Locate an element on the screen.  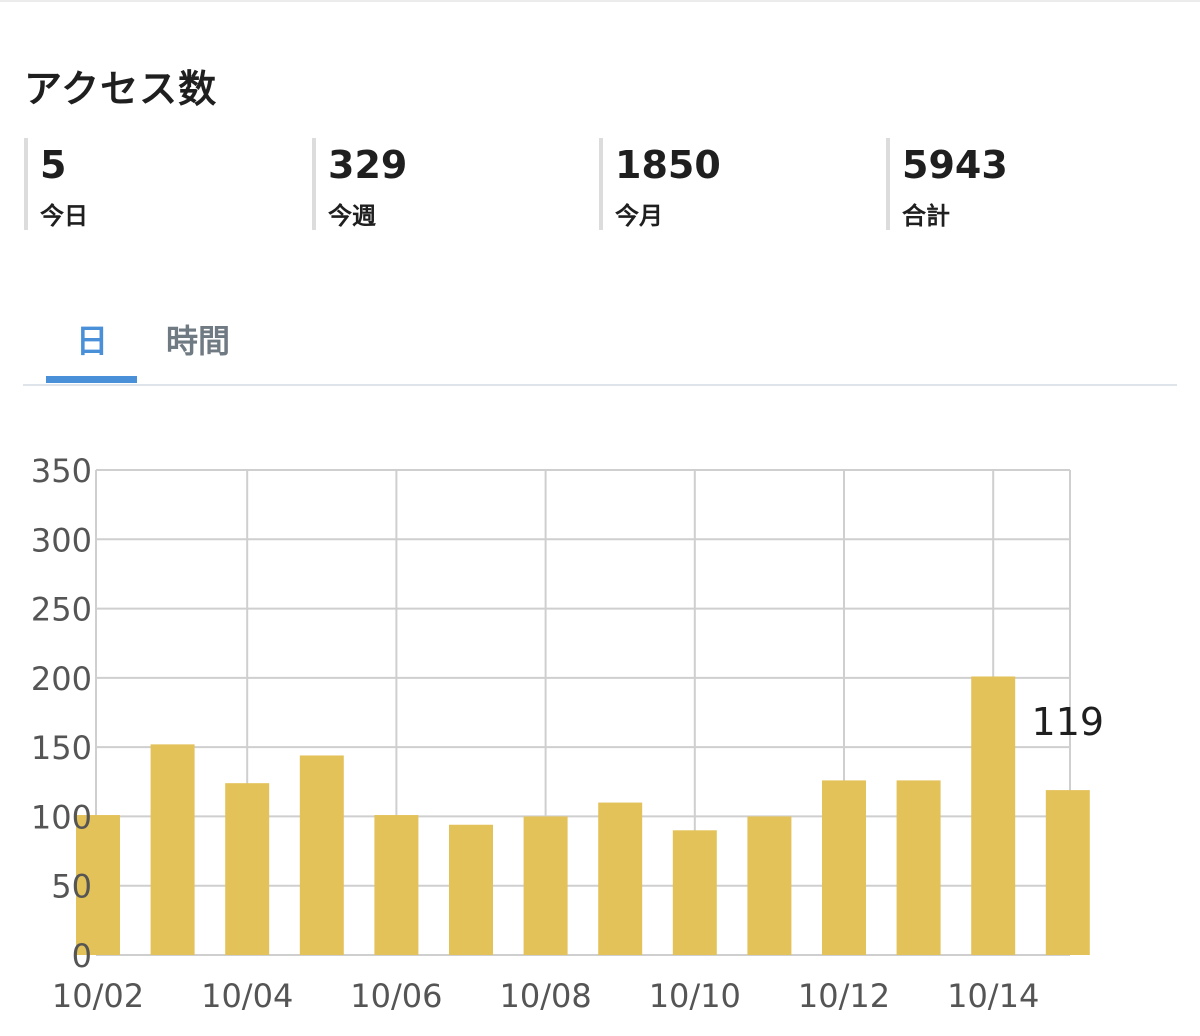
bar-10/02 is located at coordinates (98, 885).